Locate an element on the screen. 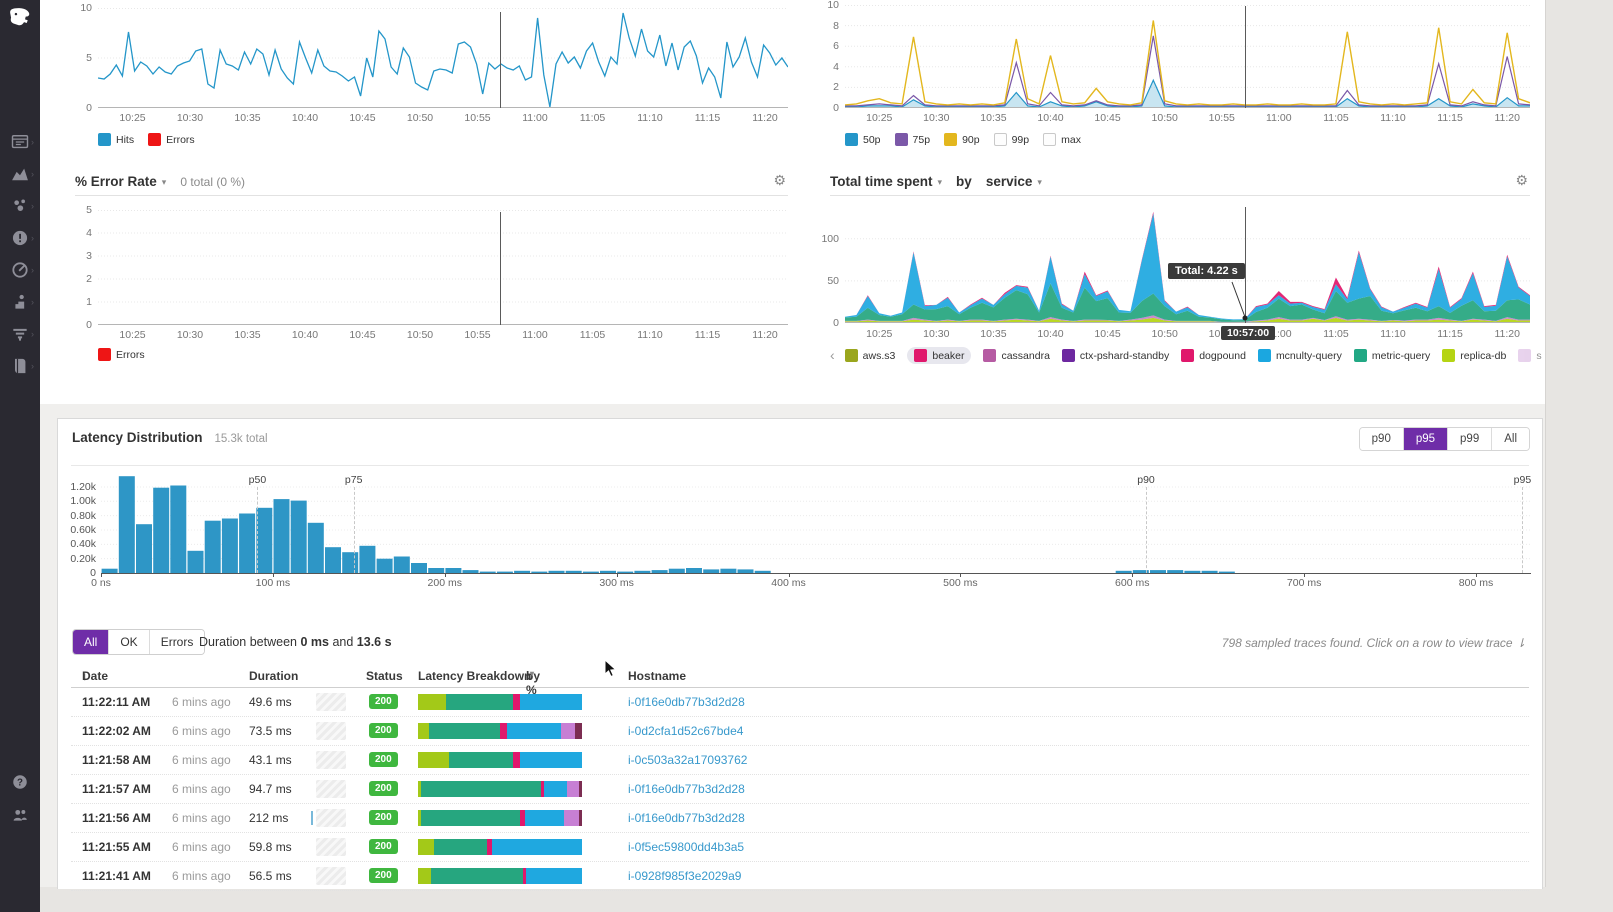 This screenshot has height=912, width=1613. x-axis-label: 10:35 is located at coordinates (247, 118).